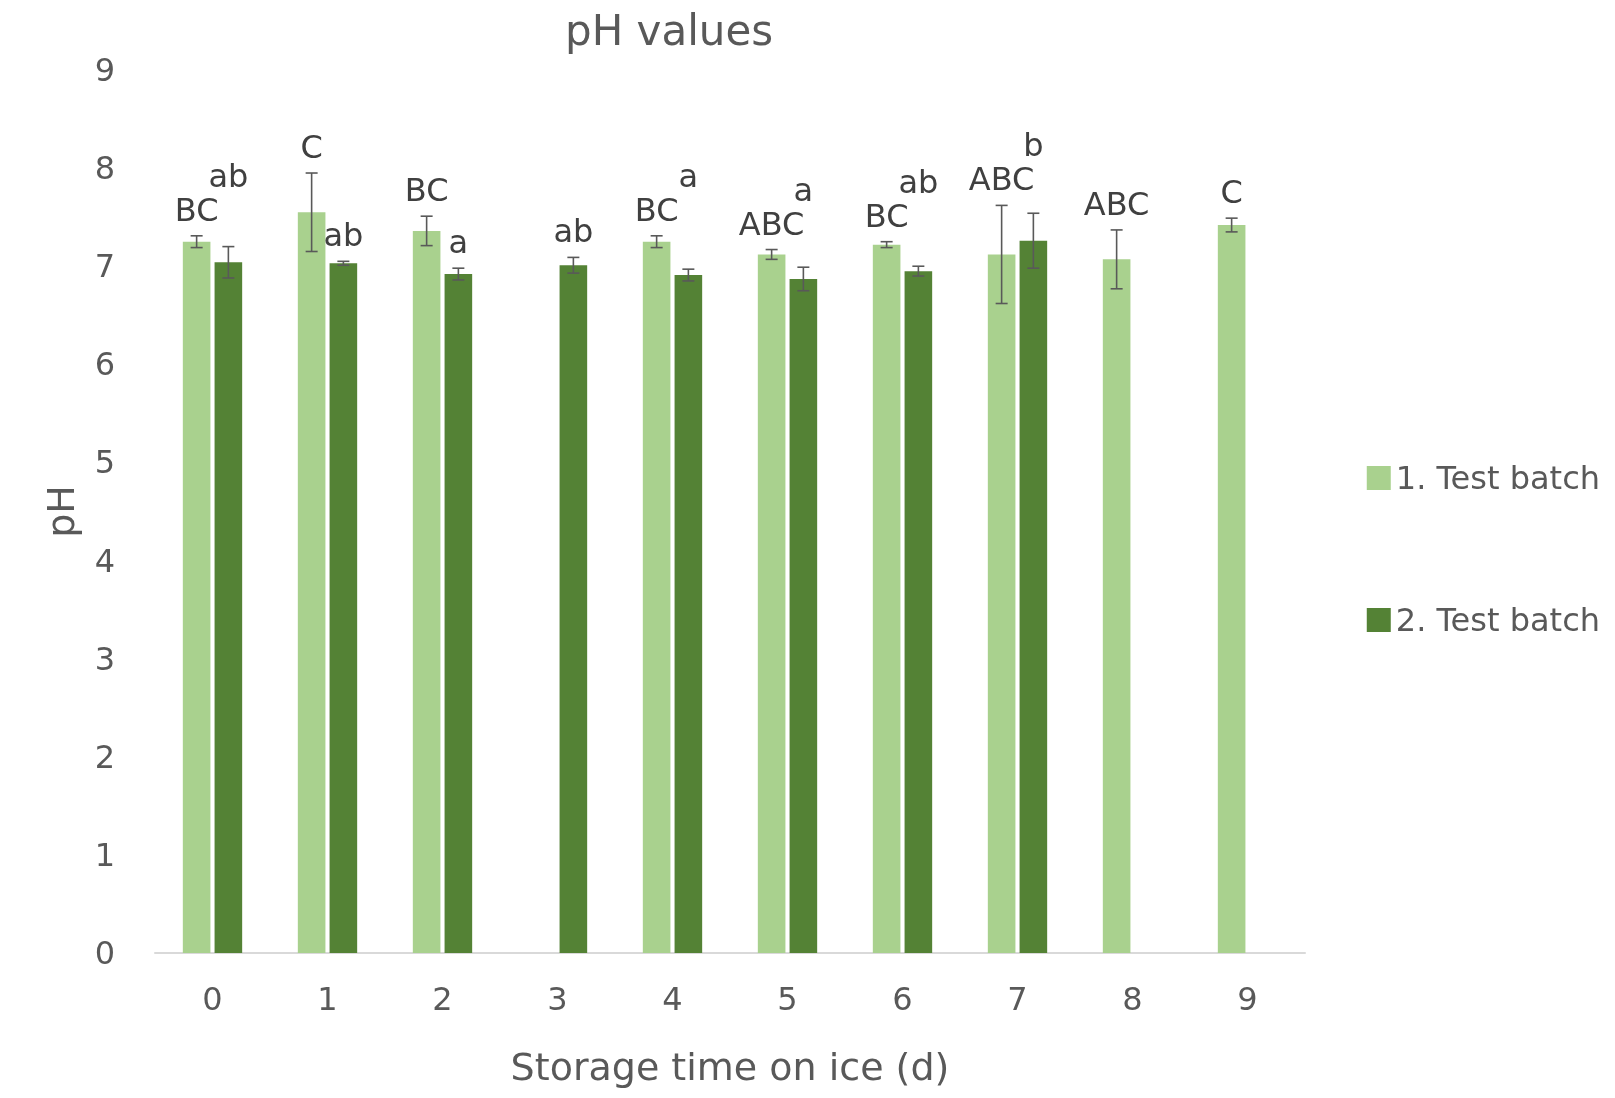 Image resolution: width=1615 pixels, height=1098 pixels. I want to click on x-axis-title: Storage time on ice (d), so click(730, 1067).